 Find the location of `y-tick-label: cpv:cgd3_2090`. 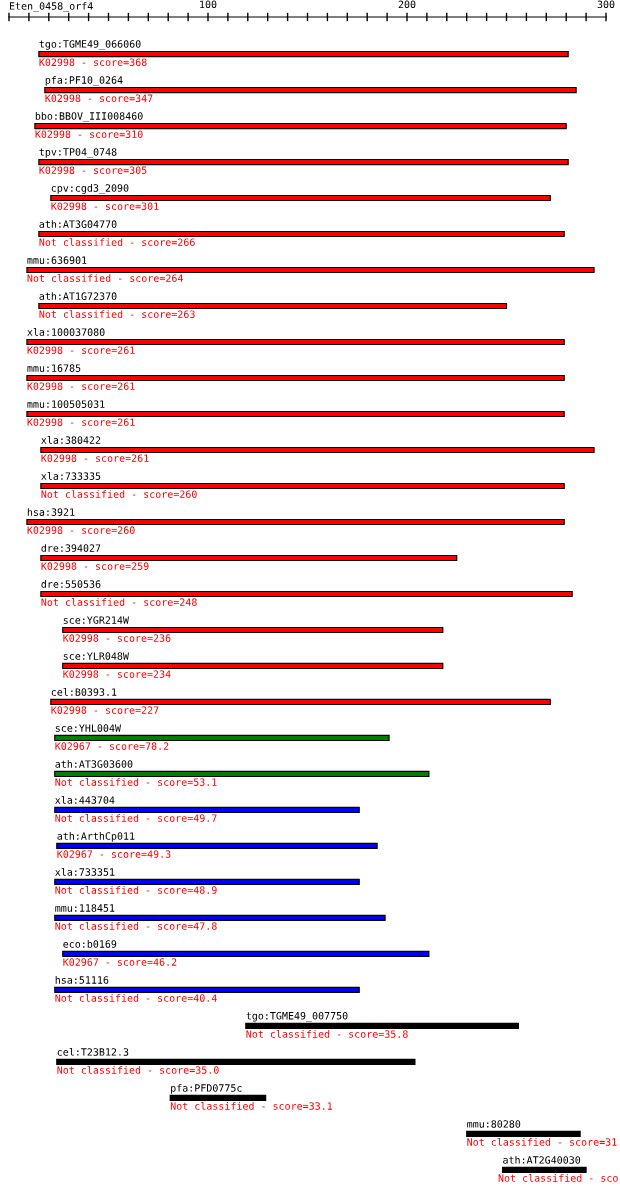

y-tick-label: cpv:cgd3_2090 is located at coordinates (90, 189).